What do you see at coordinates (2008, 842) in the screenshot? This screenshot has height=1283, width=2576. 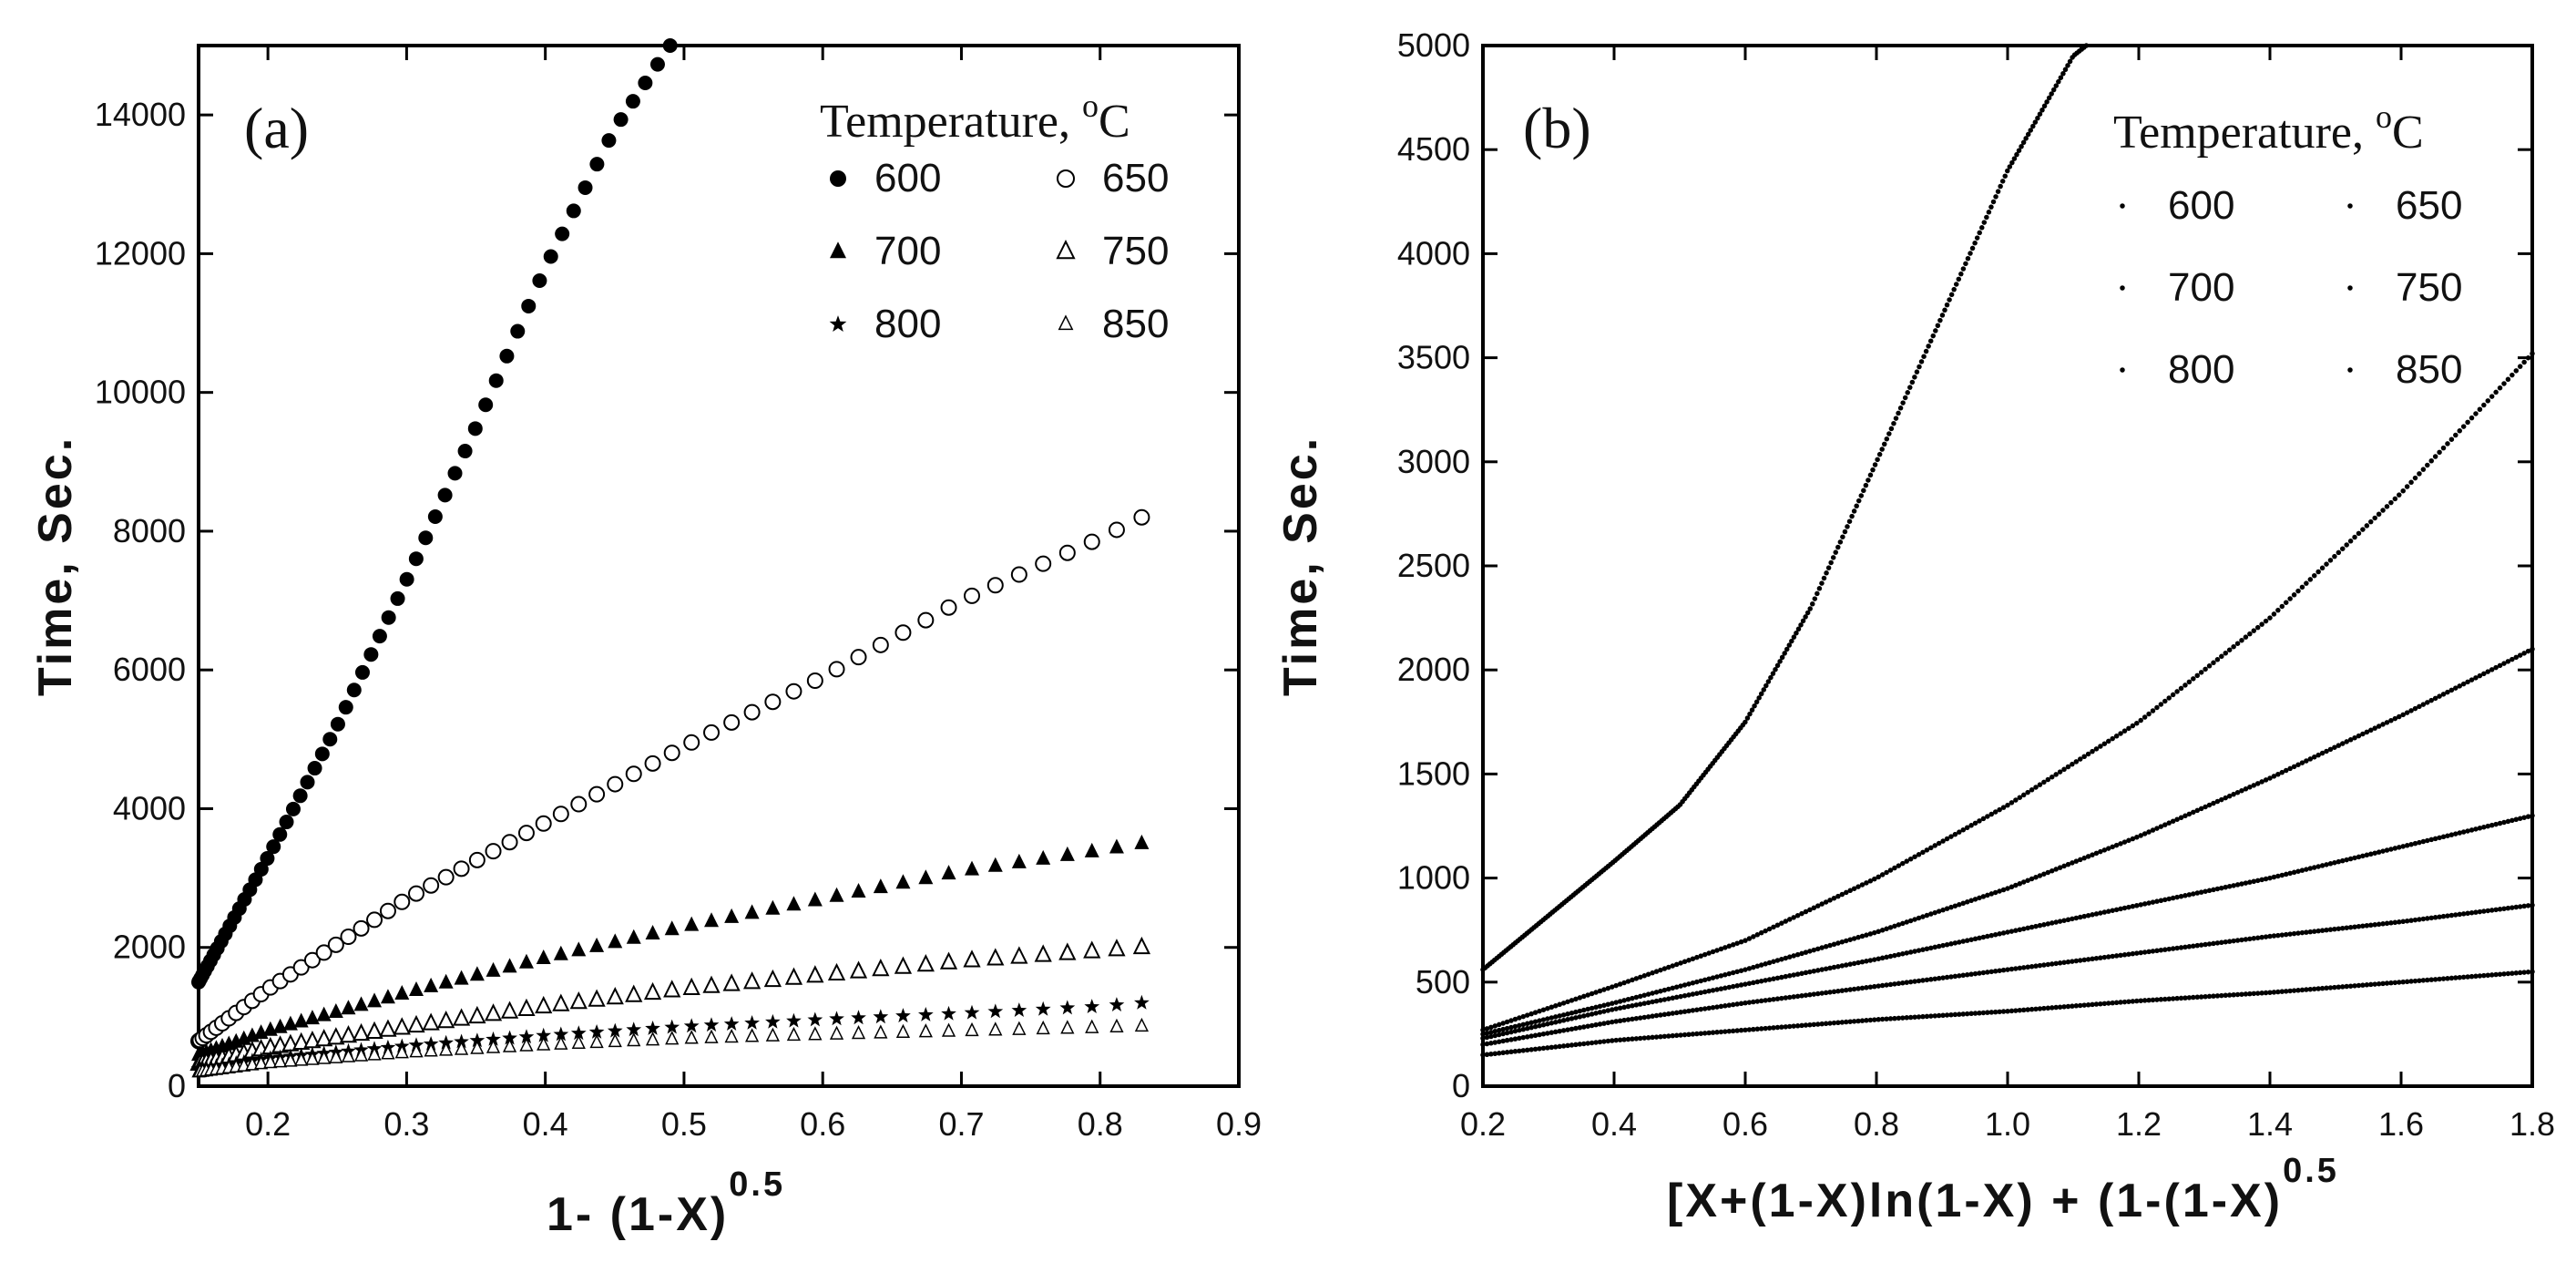 I see `series-700-b` at bounding box center [2008, 842].